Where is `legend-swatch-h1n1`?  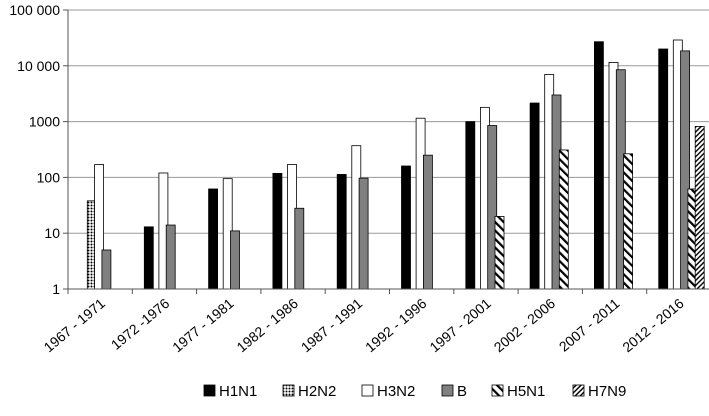 legend-swatch-h1n1 is located at coordinates (209, 390).